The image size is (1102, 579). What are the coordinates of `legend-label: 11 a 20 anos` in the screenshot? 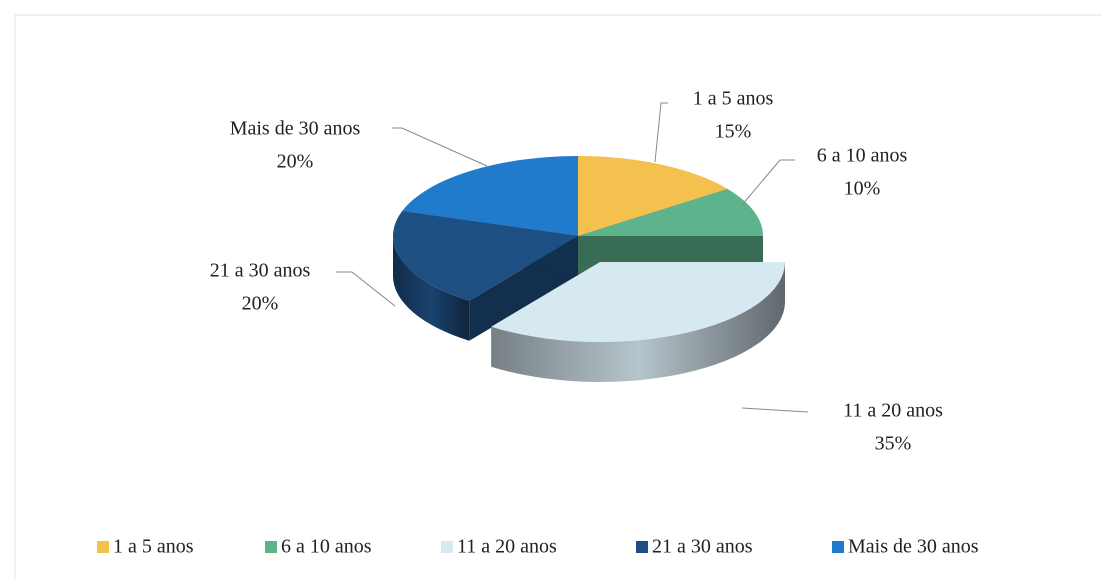 It's located at (507, 547).